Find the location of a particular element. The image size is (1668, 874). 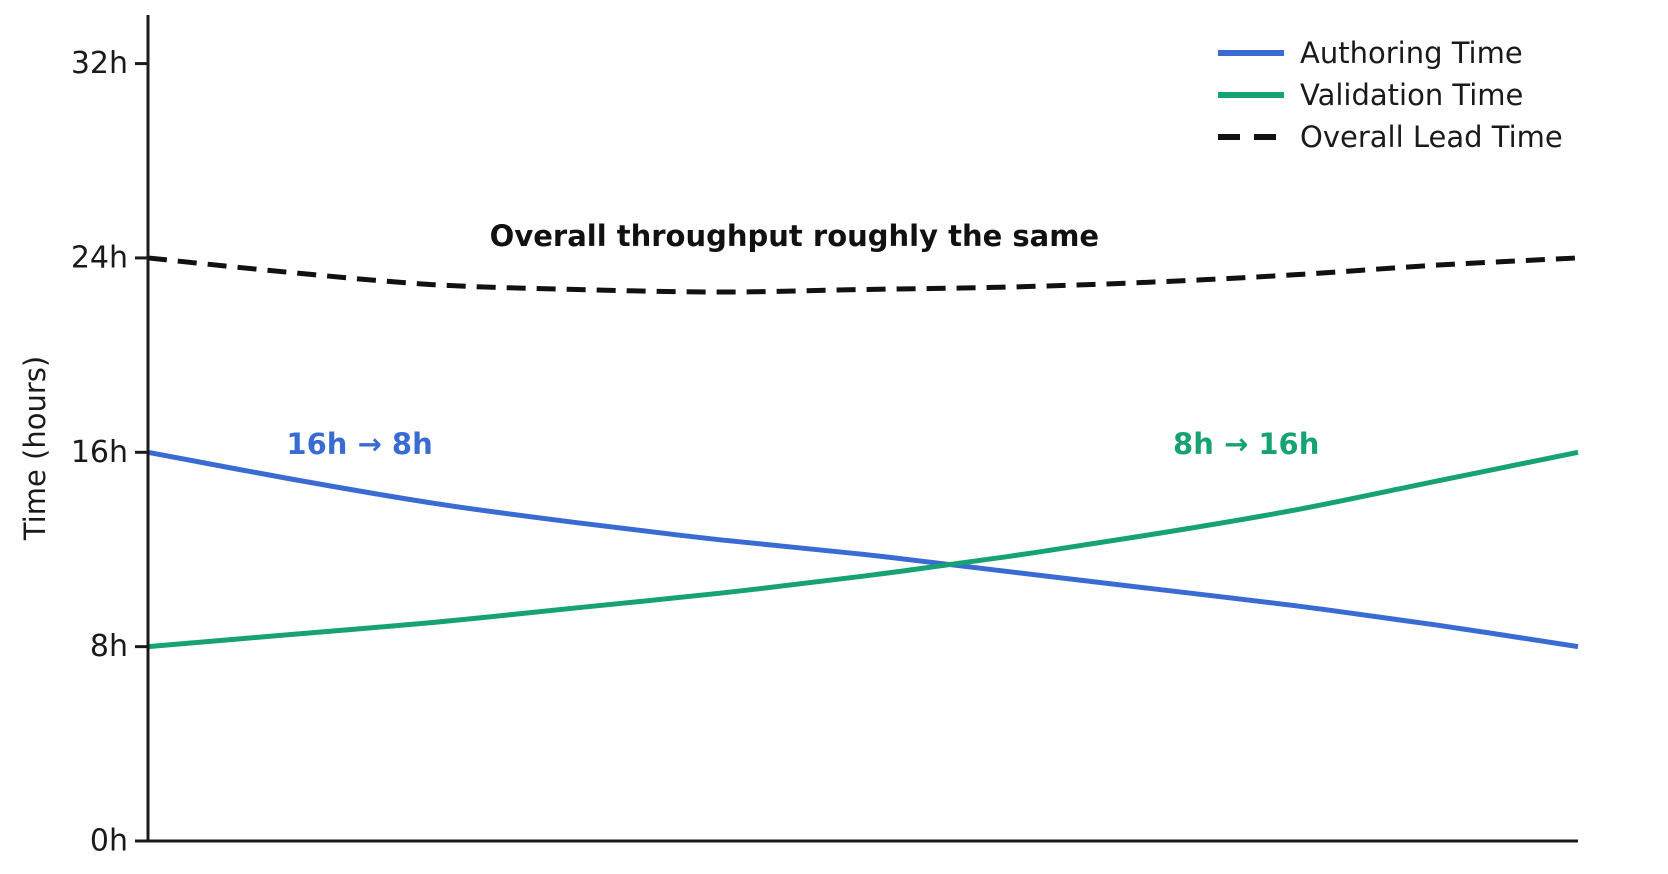

legend-item-overall-lead-time: Overall Lead Time is located at coordinates (1390, 137).